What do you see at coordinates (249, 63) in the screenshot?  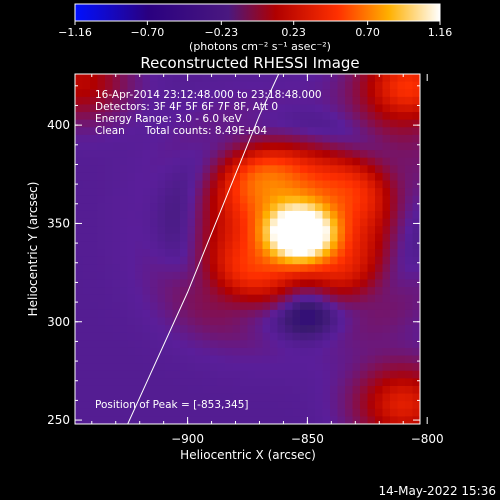 I see `chart-title: Reconstructed RHESSI Image` at bounding box center [249, 63].